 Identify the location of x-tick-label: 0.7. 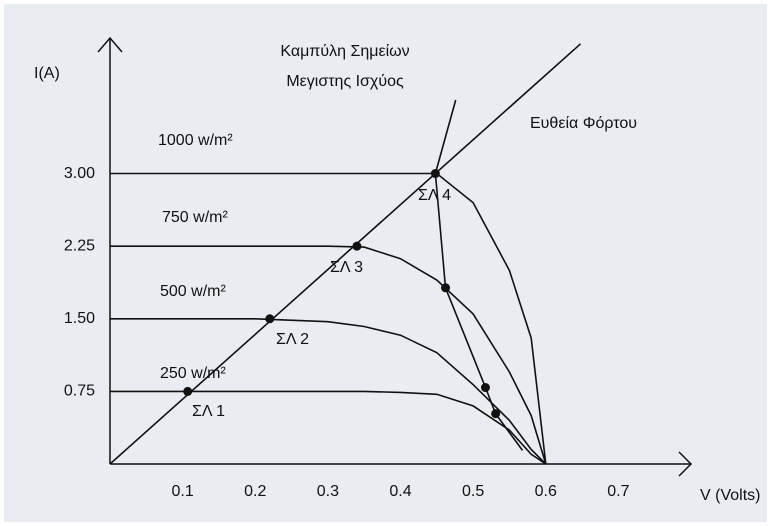
(618, 491).